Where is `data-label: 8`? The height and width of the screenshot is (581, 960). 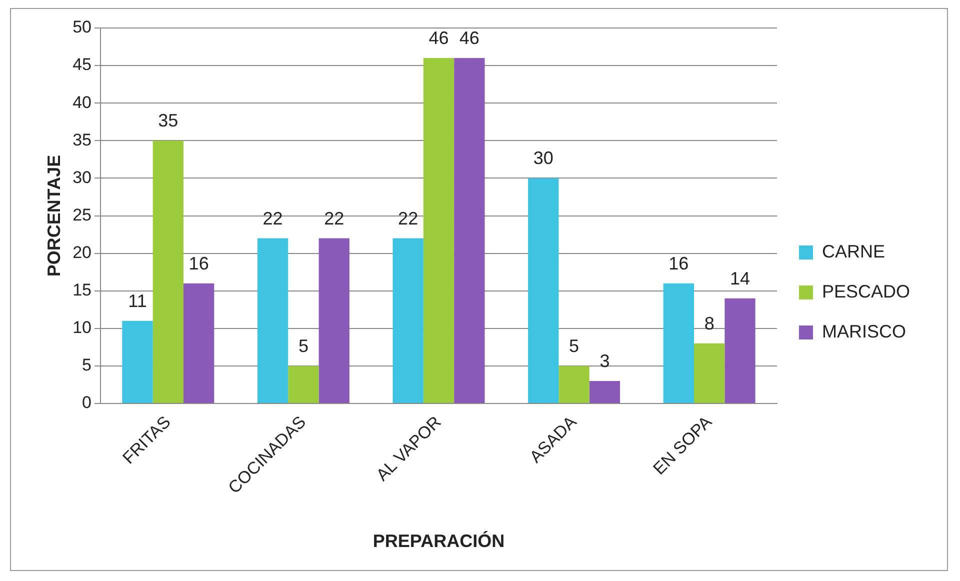 data-label: 8 is located at coordinates (709, 323).